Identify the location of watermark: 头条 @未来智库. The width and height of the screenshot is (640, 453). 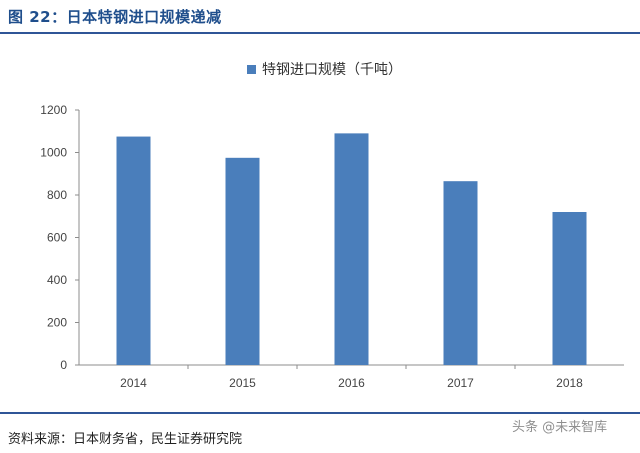
(560, 427).